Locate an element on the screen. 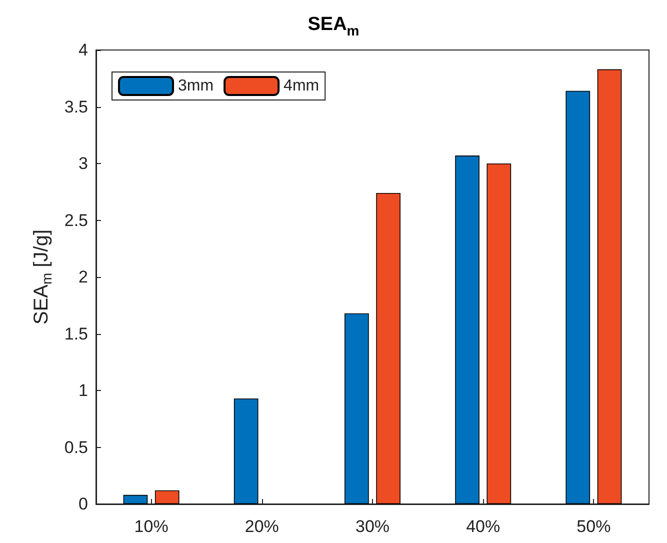  x-tick-label: 20% is located at coordinates (261, 526).